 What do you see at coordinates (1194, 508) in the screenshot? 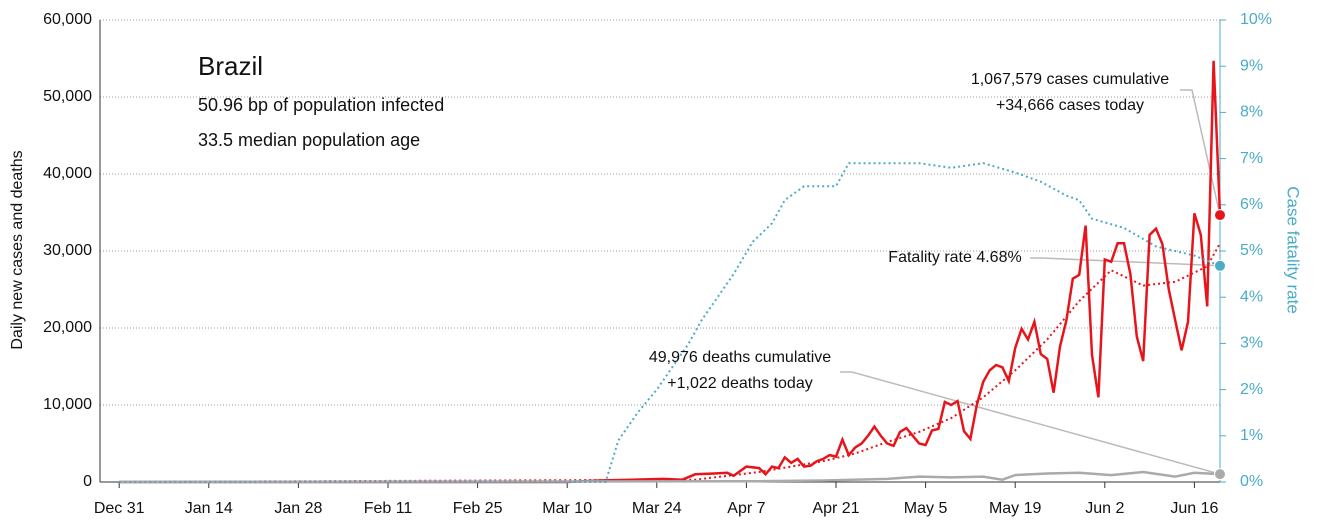
I see `x-tick-label: Jun 16` at bounding box center [1194, 508].